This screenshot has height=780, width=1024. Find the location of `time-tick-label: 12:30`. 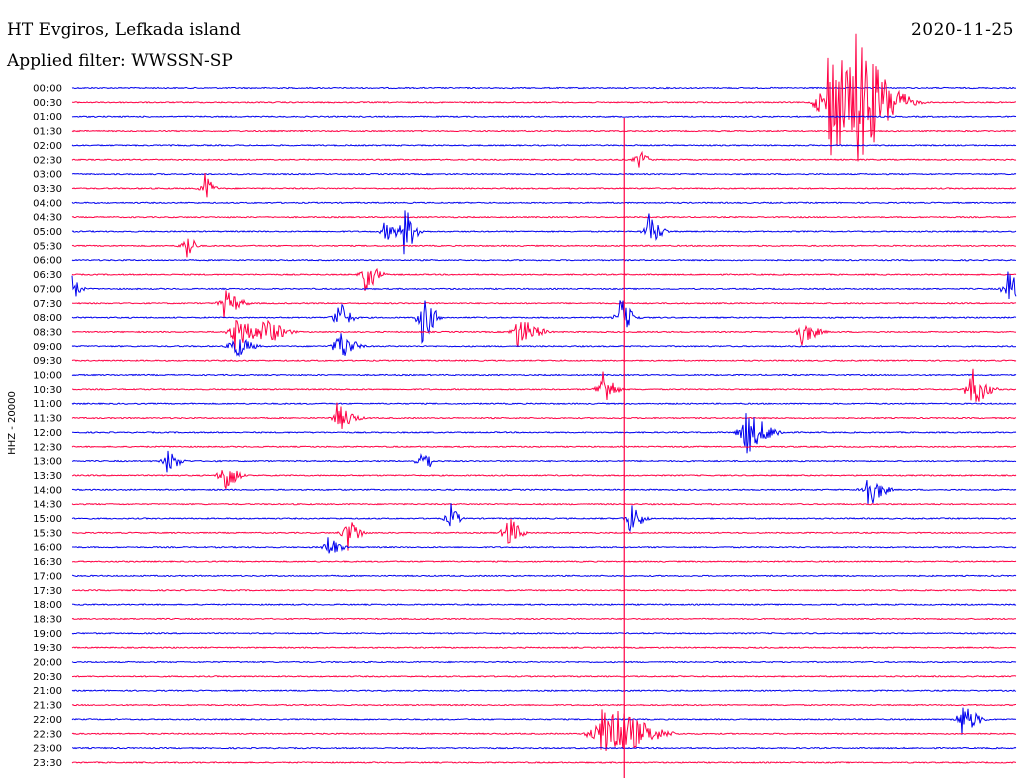

time-tick-label: 12:30 is located at coordinates (47, 447).